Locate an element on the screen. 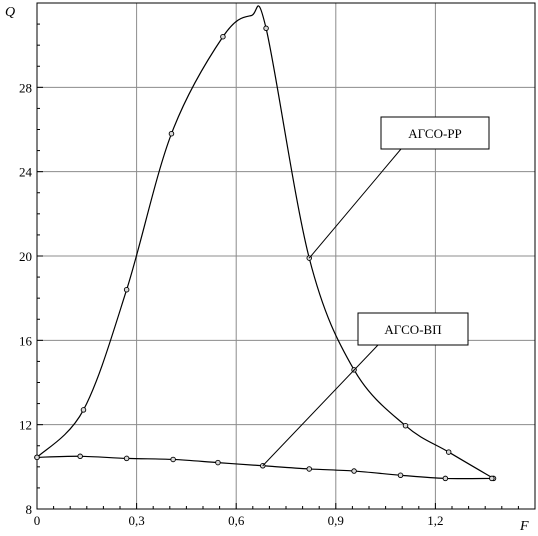 This screenshot has width=538, height=536. y-axis-title: Q is located at coordinates (10, 12).